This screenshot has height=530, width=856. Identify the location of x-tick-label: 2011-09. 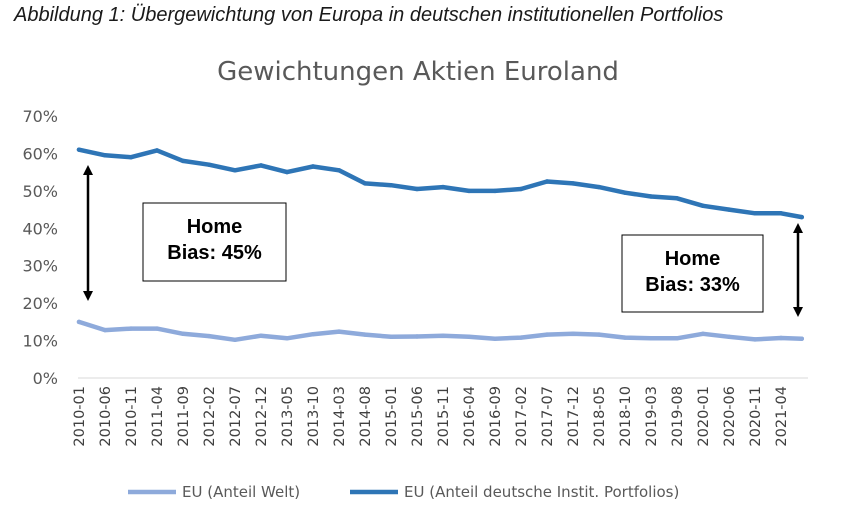
(184, 416).